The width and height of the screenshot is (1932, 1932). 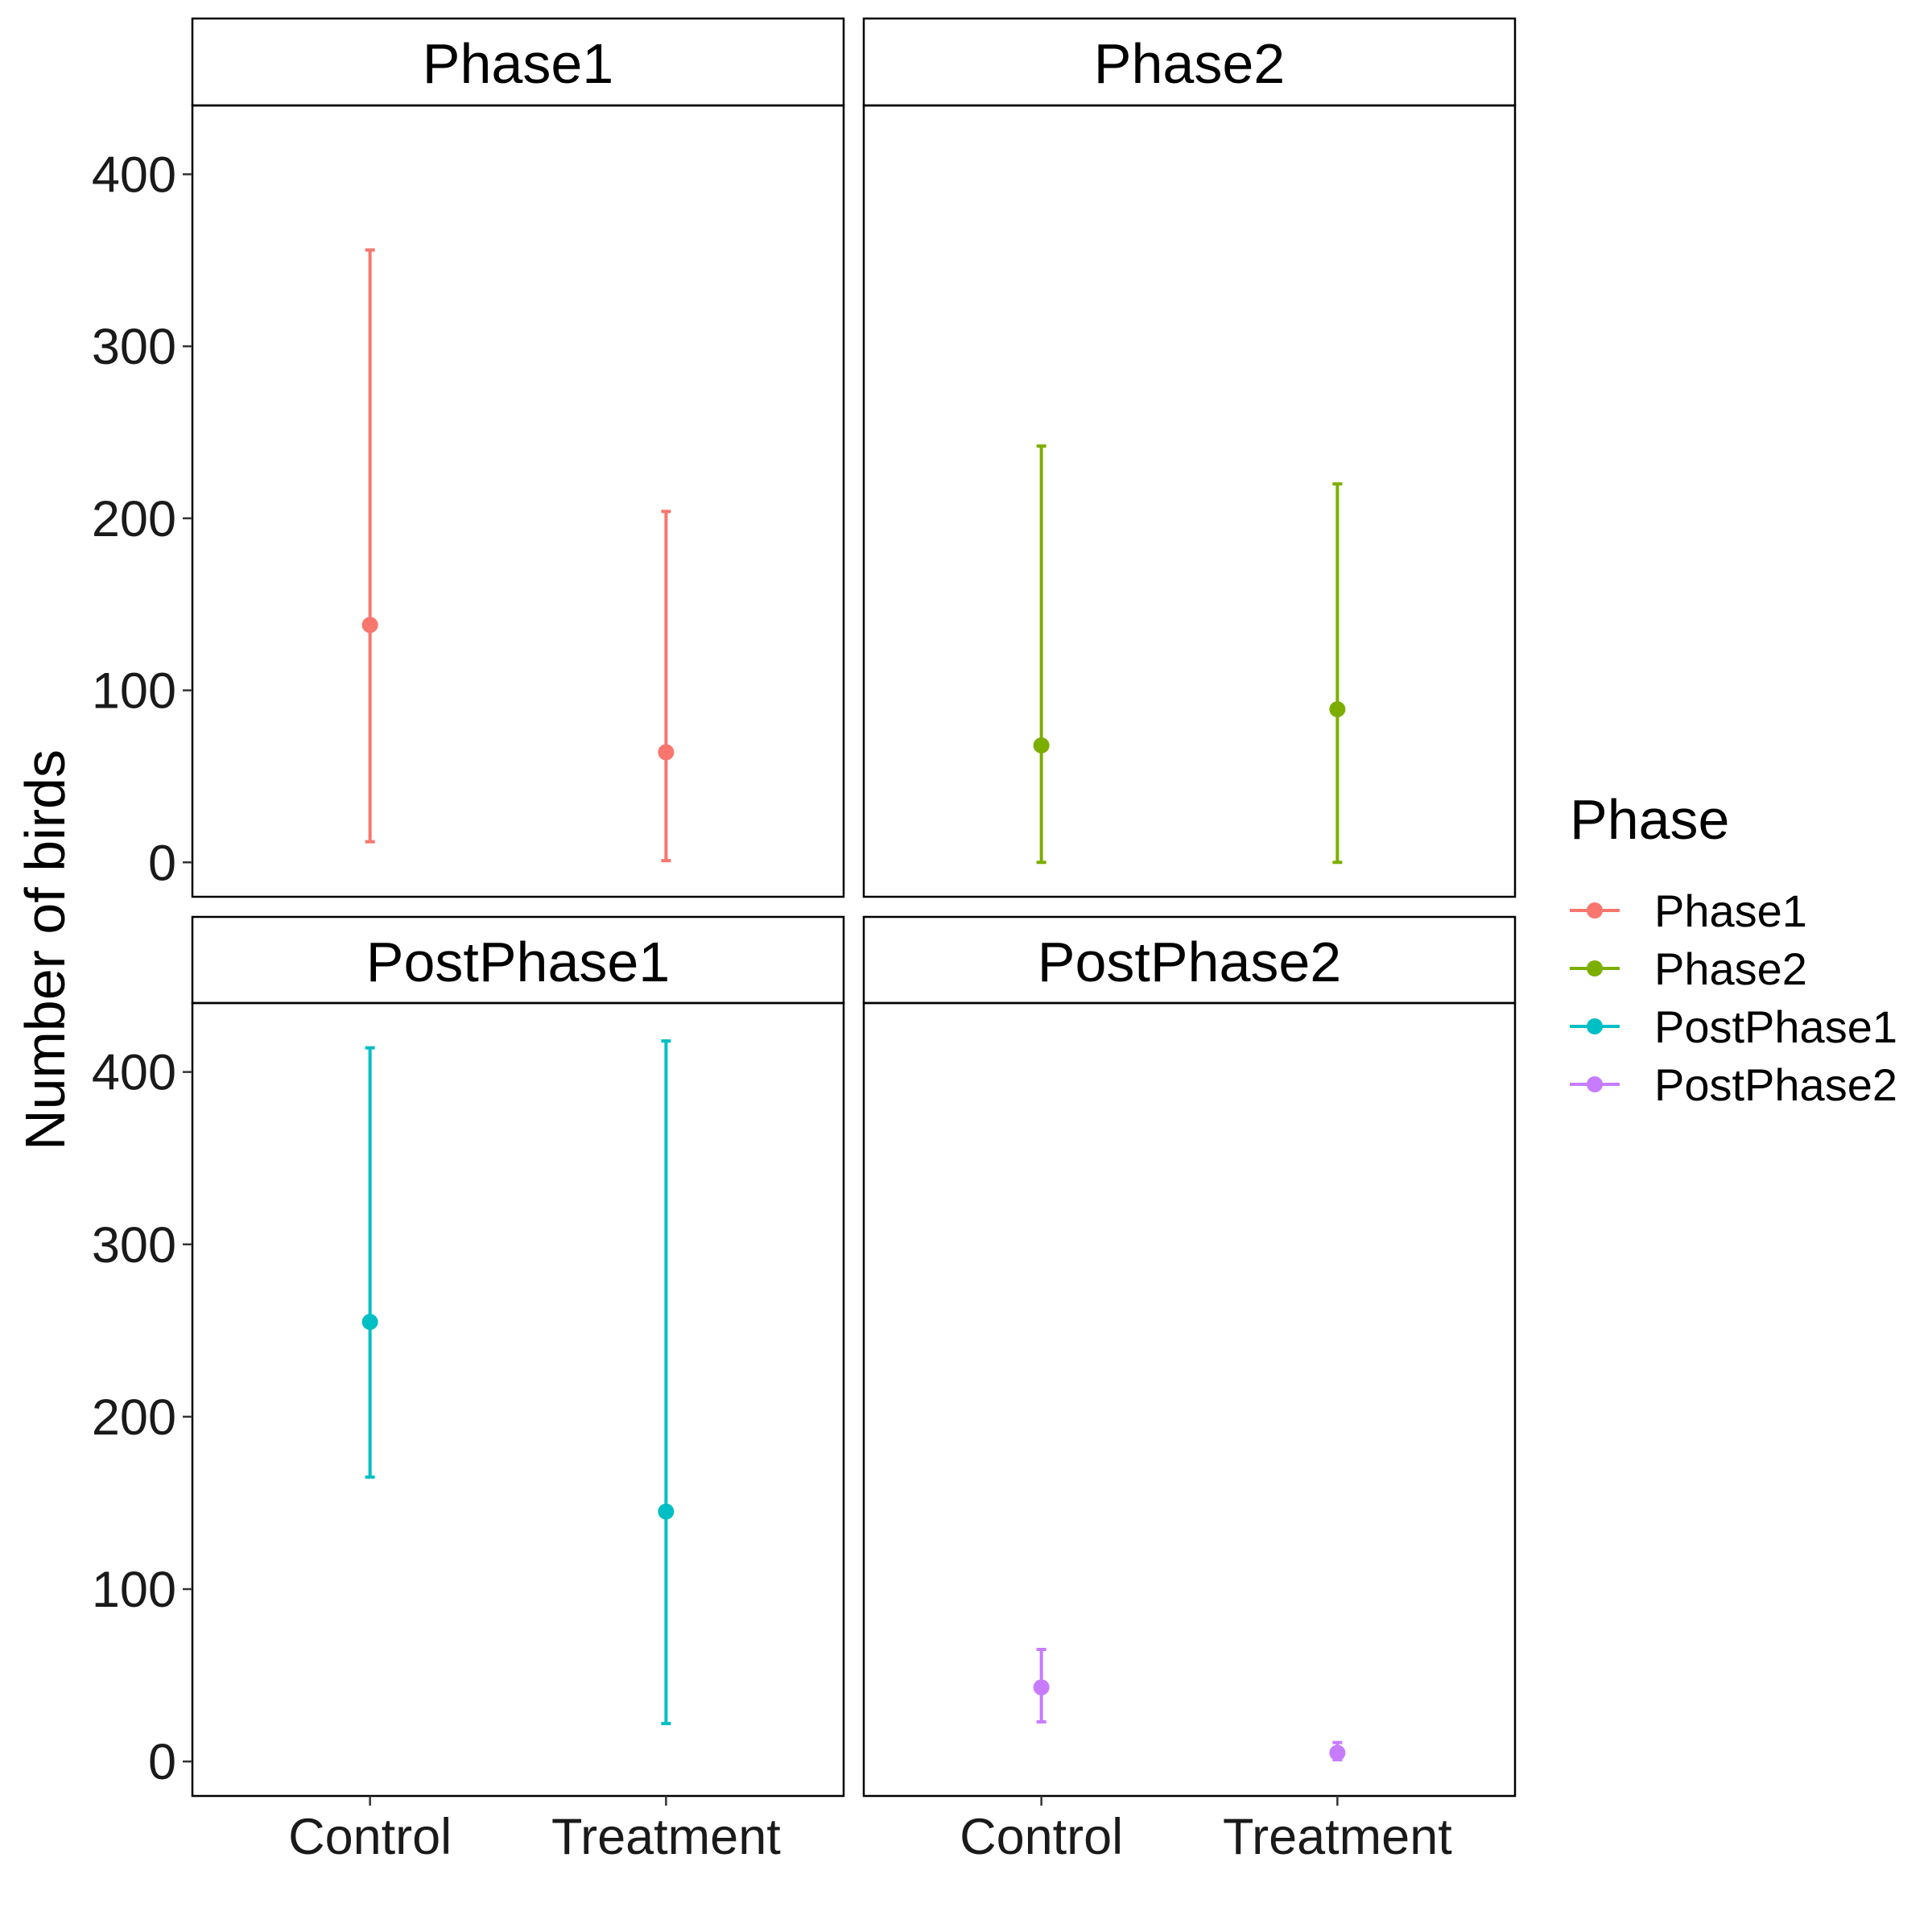 I want to click on legend-label: PostPhase2, so click(x=1775, y=1084).